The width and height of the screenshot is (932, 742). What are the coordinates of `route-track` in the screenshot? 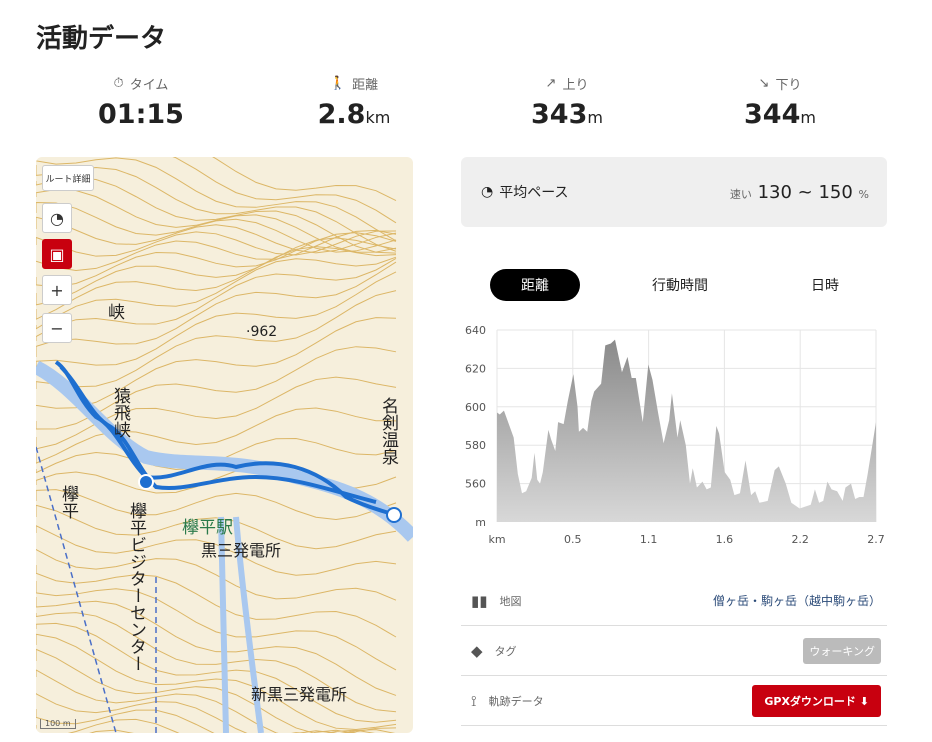 It's located at (225, 438).